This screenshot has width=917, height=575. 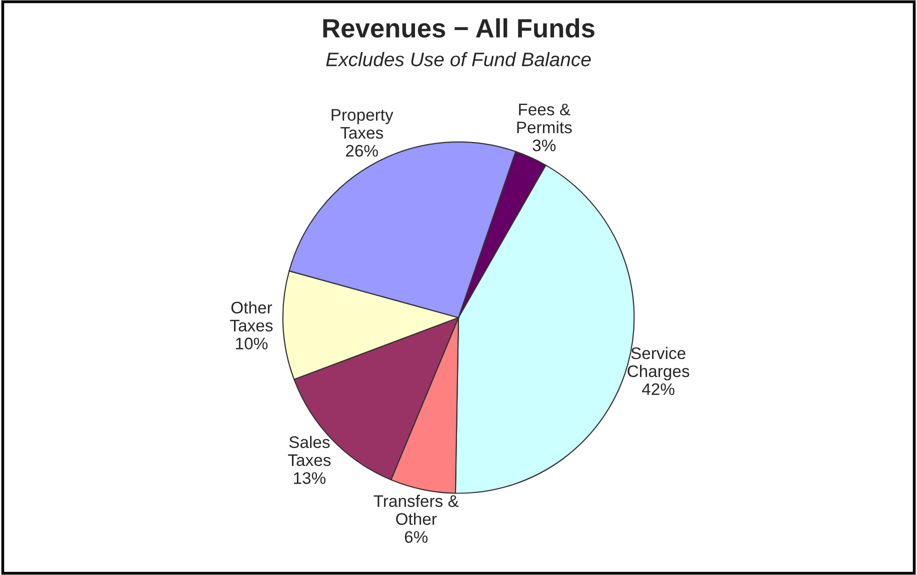 What do you see at coordinates (458, 59) in the screenshot?
I see `chart-subtitle: Excludes Use of Fund Balance` at bounding box center [458, 59].